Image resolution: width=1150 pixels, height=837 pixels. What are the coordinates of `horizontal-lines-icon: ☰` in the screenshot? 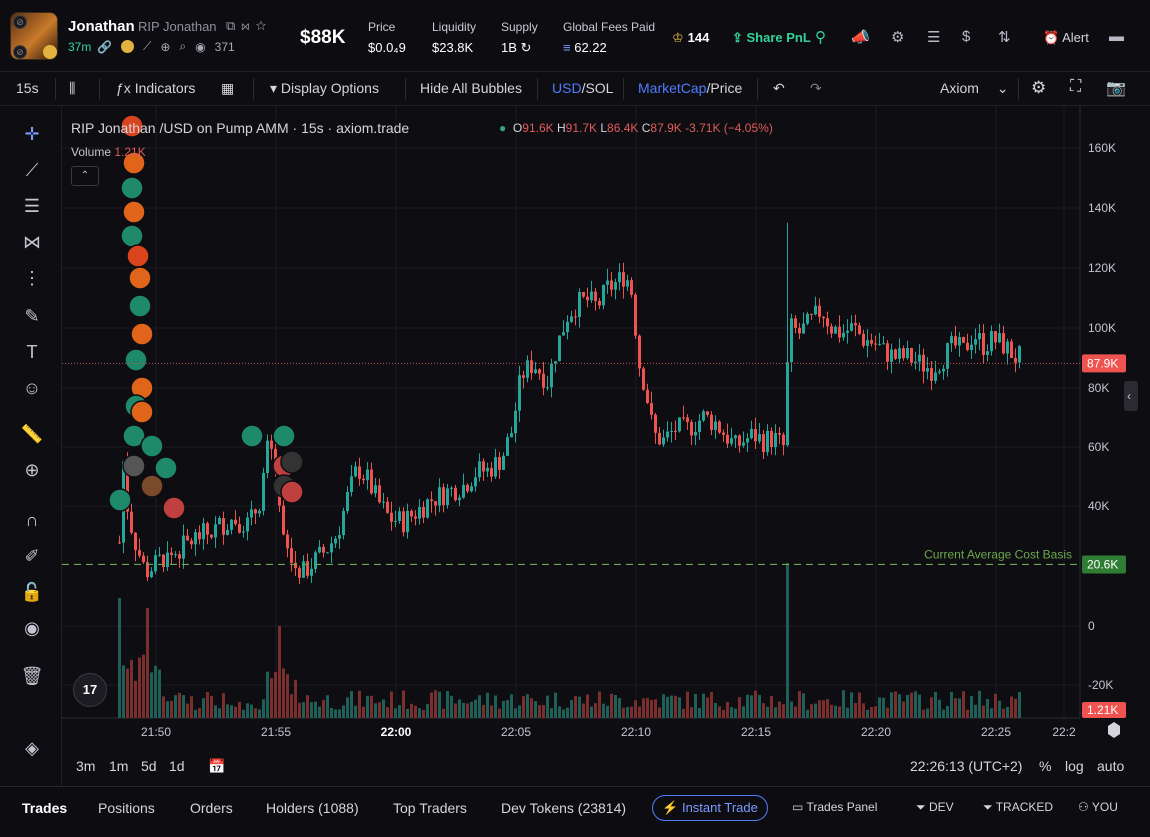 It's located at (32, 206).